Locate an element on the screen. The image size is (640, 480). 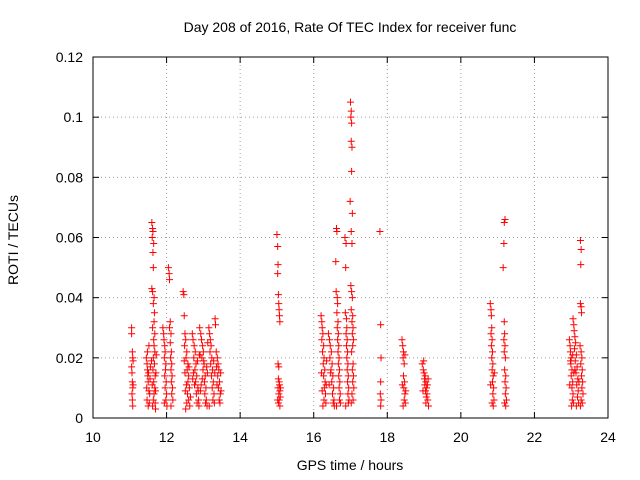
x-tick-label: 18 is located at coordinates (387, 437).